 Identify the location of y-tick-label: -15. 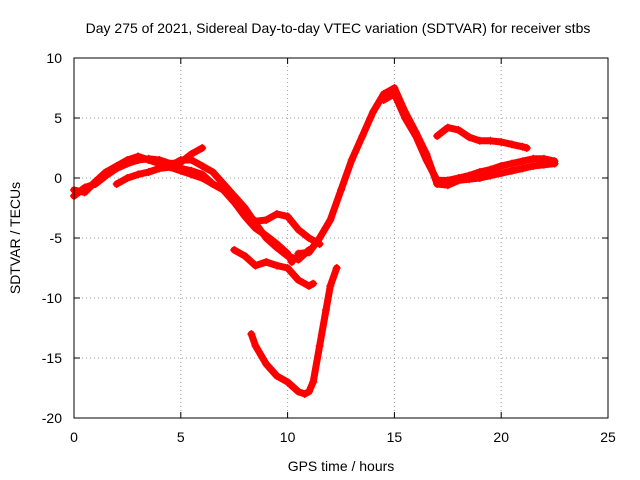
(52, 358).